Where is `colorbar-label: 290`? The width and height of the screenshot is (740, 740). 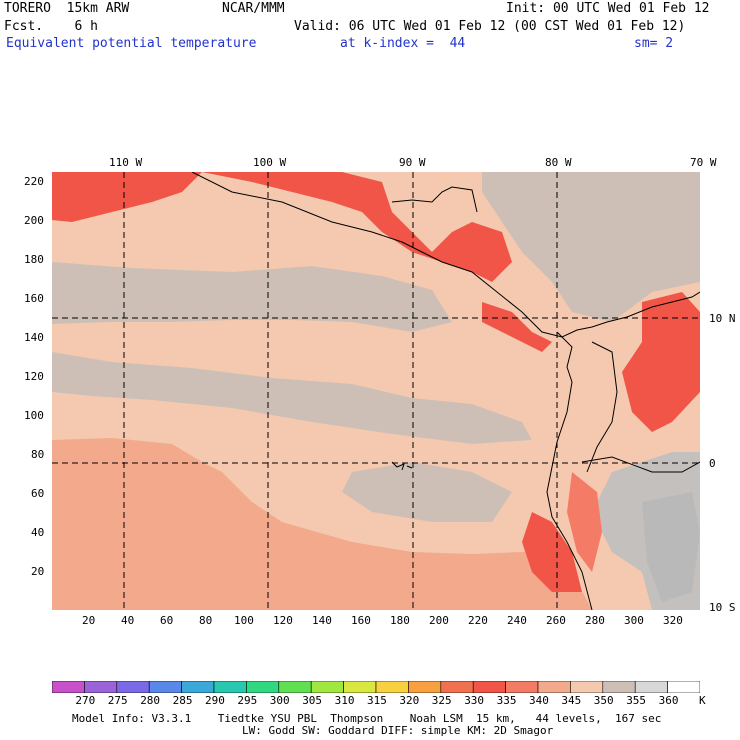 colorbar-label: 290 is located at coordinates (215, 700).